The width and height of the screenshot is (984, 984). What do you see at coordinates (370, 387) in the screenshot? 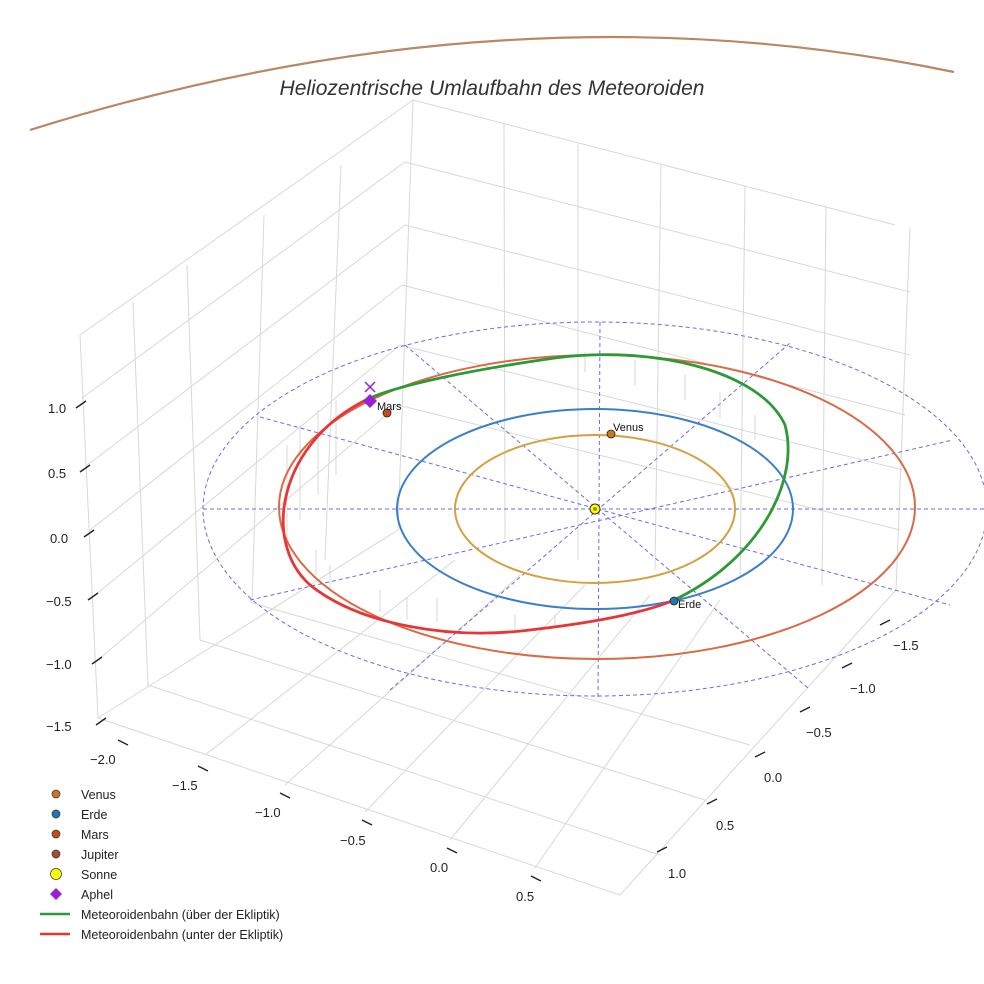
I see `aphel-projection-marker` at bounding box center [370, 387].